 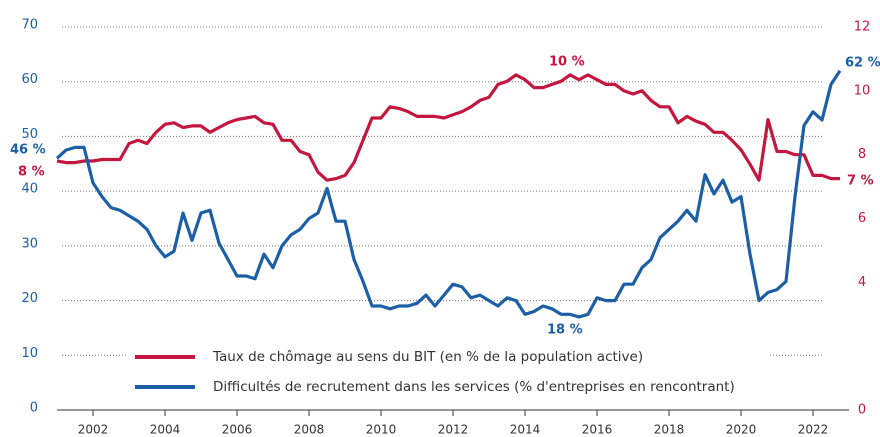 I want to click on y-tick-label: 50, so click(x=29, y=134).